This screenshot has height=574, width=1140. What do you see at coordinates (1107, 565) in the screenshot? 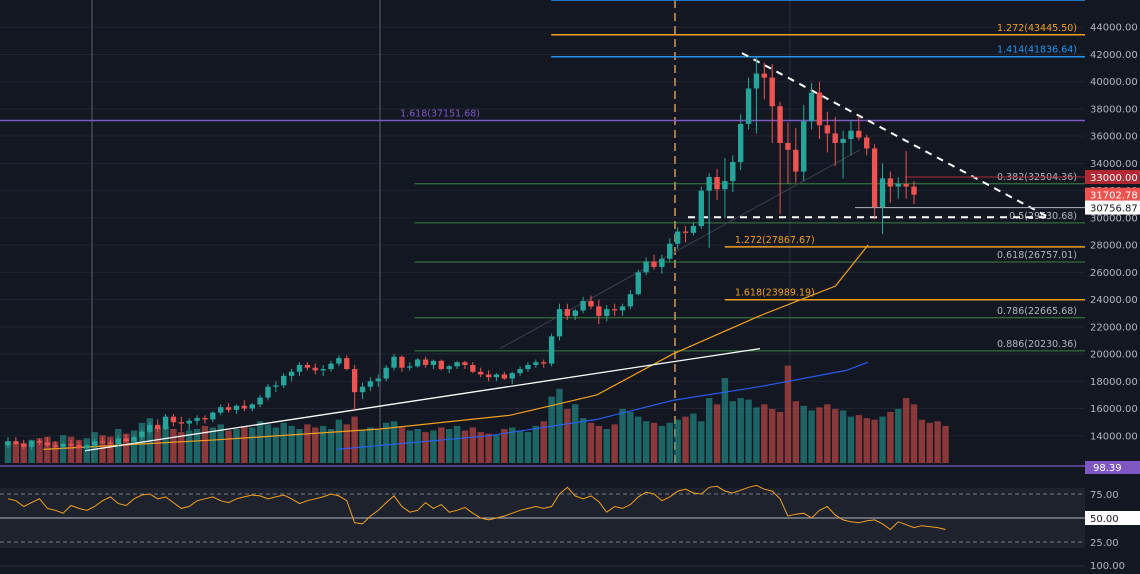
I see `lower-pane-axis-label: 100.00` at bounding box center [1107, 565].